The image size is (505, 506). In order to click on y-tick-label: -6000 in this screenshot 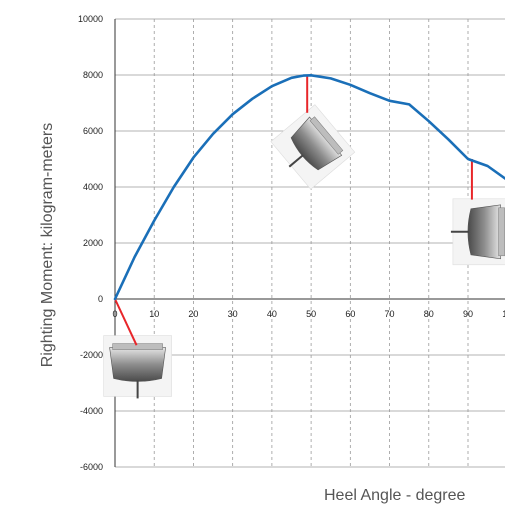, I will do `click(91, 467)`.